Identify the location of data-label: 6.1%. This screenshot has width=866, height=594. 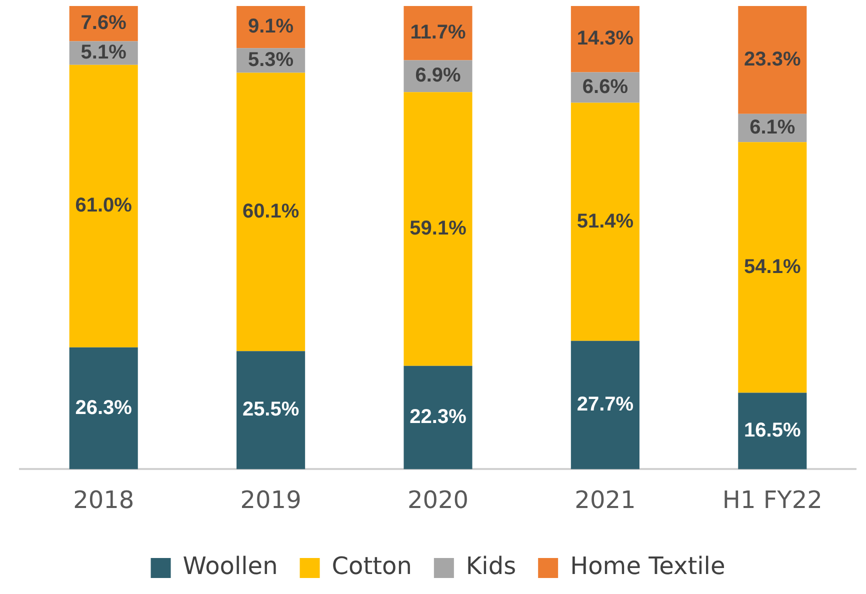
(773, 127).